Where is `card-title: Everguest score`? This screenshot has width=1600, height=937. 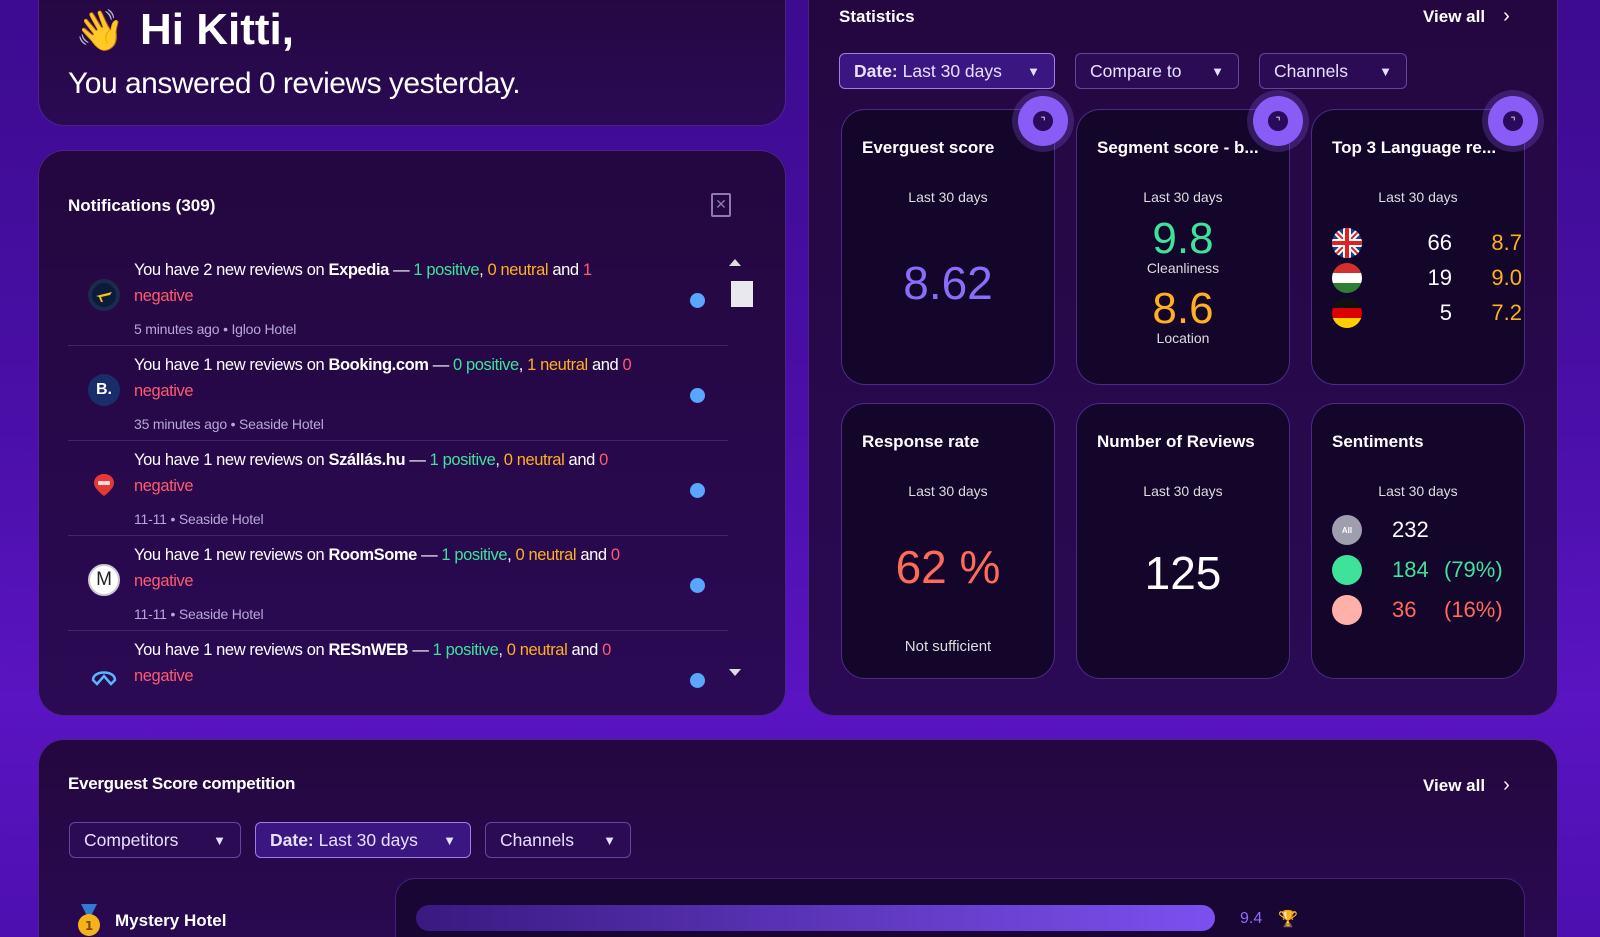 card-title: Everguest score is located at coordinates (928, 147).